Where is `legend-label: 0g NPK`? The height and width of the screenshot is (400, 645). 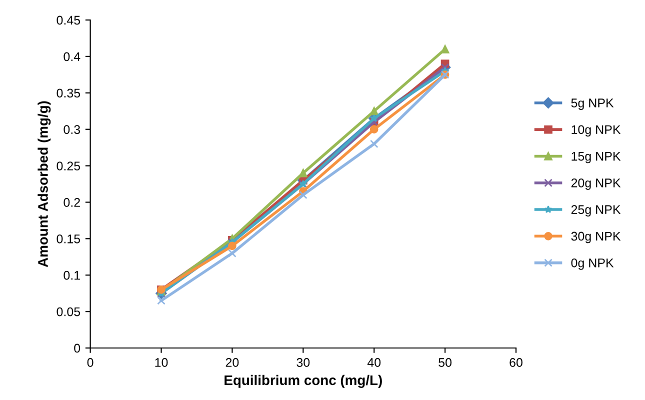 legend-label: 0g NPK is located at coordinates (592, 264).